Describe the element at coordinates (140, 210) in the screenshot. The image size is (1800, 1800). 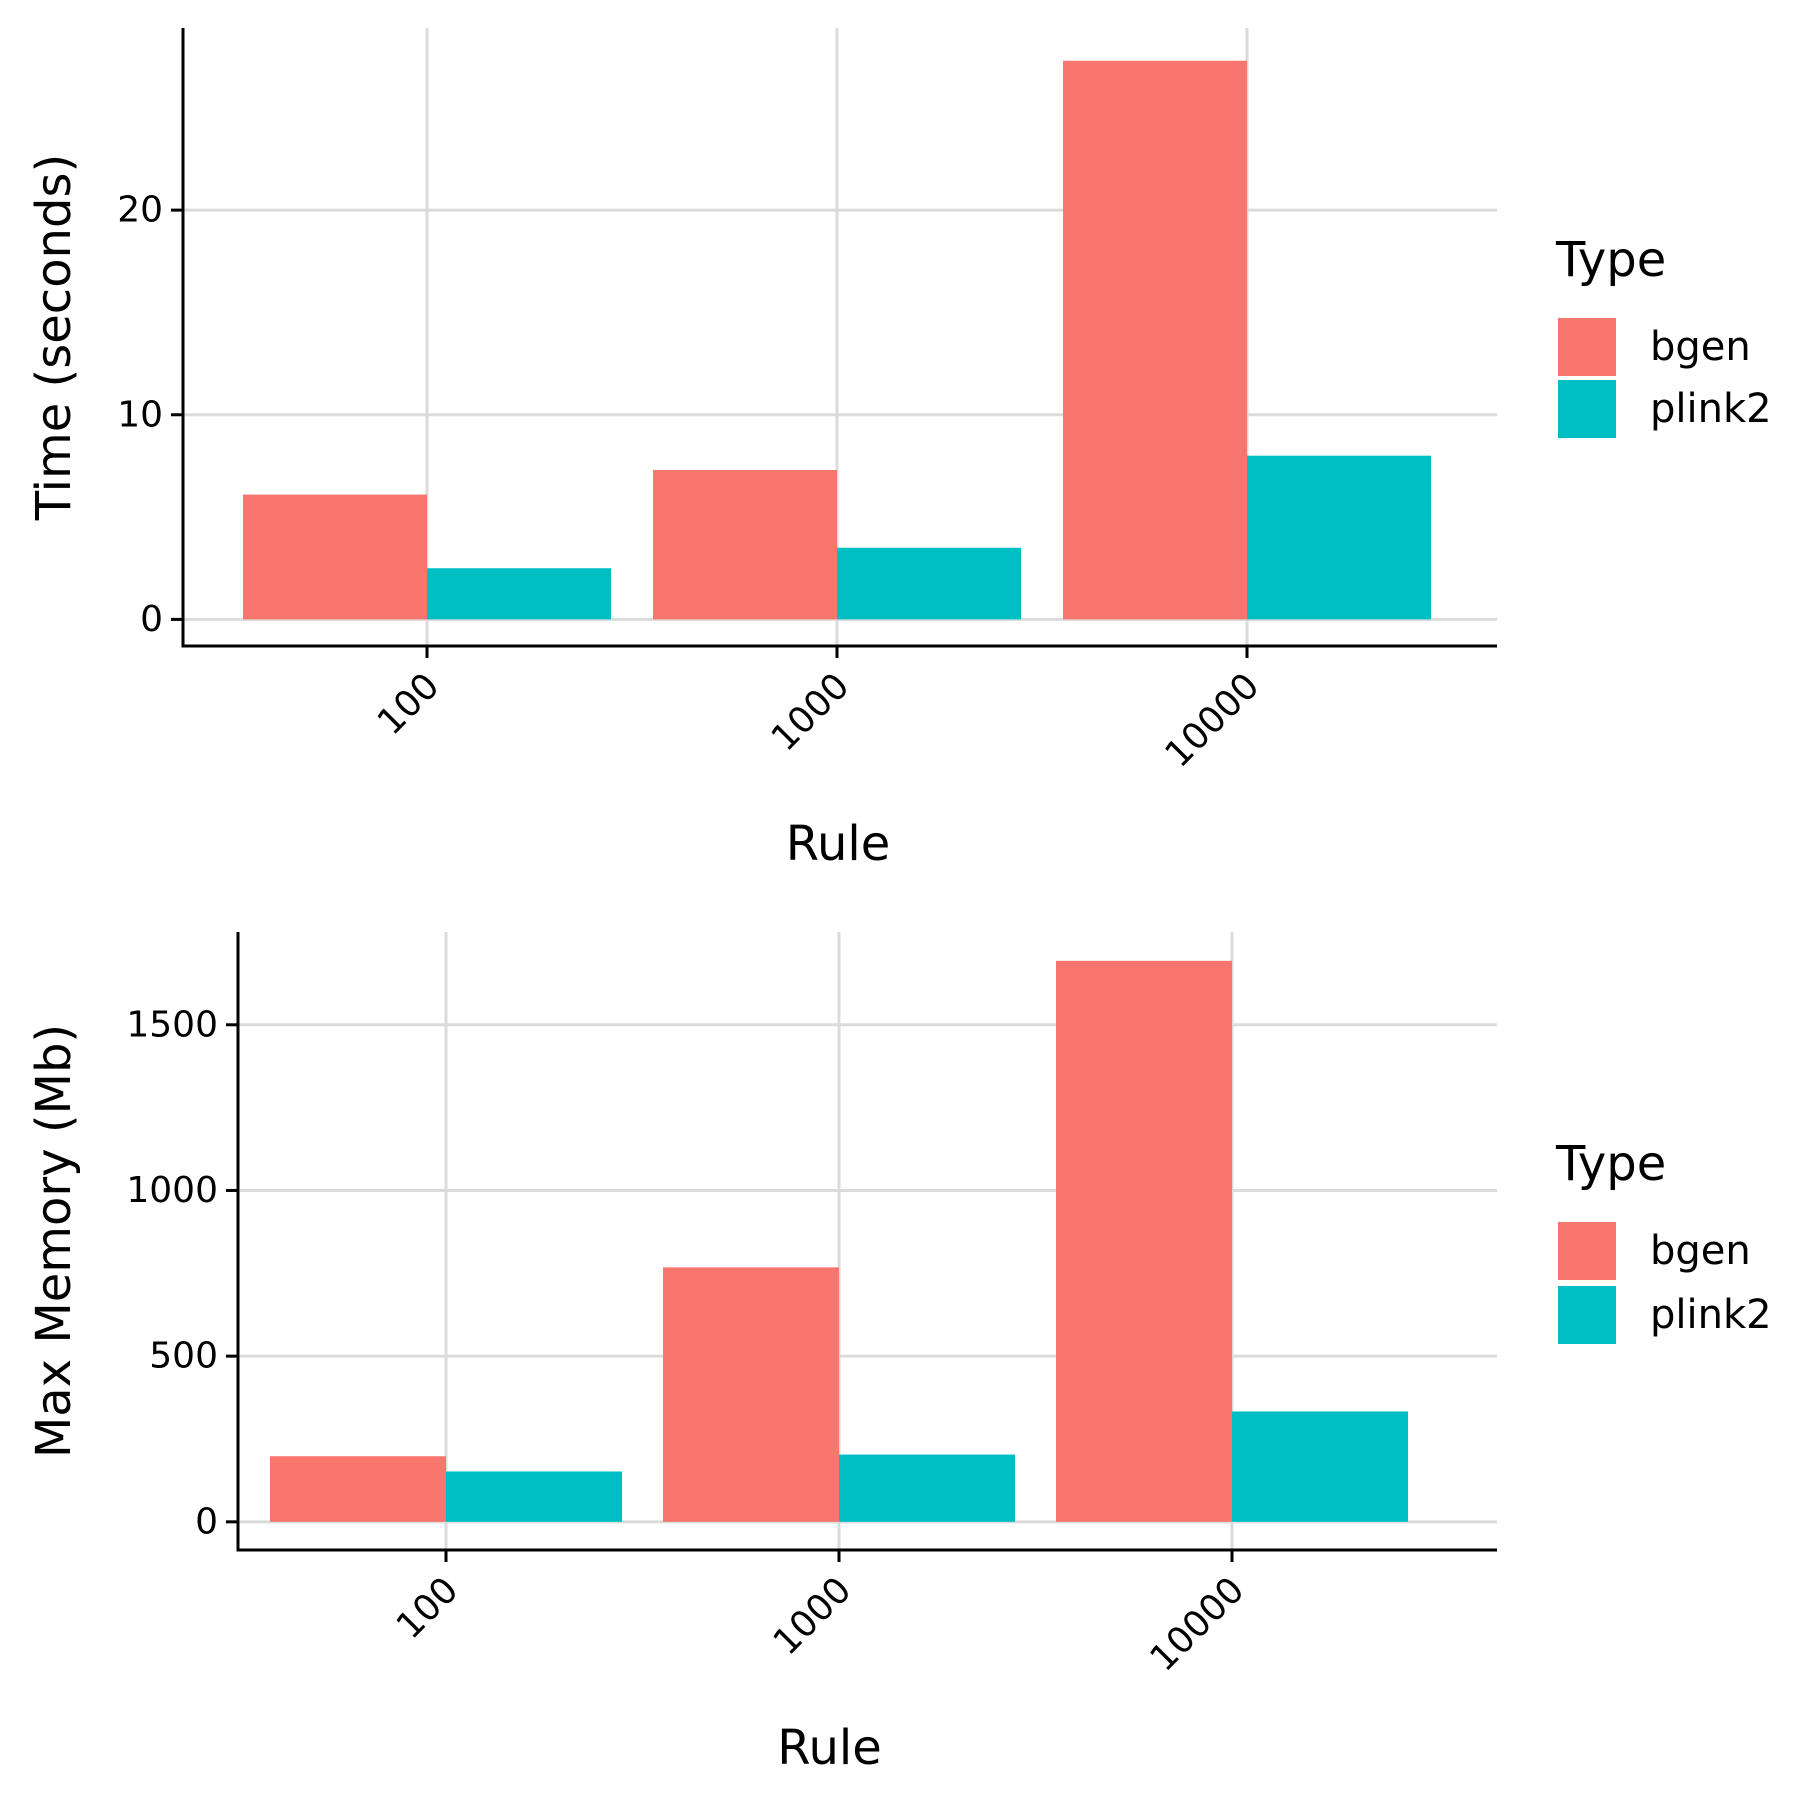
I see `y-tick-label: 20` at that location.